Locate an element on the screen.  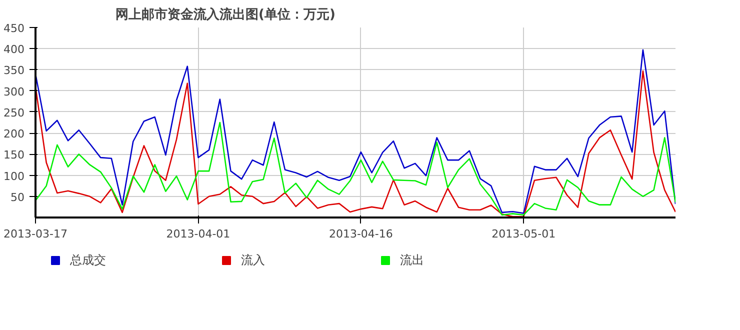
y-tick-label: 50 is located at coordinates (17, 197).